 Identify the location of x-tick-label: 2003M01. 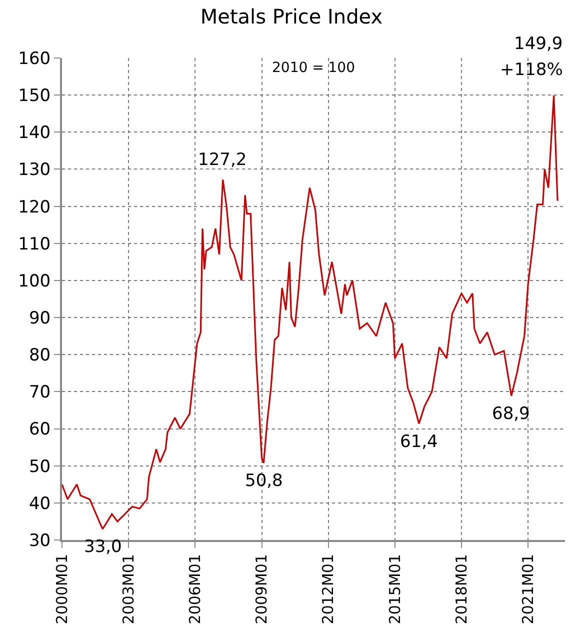
(128, 589).